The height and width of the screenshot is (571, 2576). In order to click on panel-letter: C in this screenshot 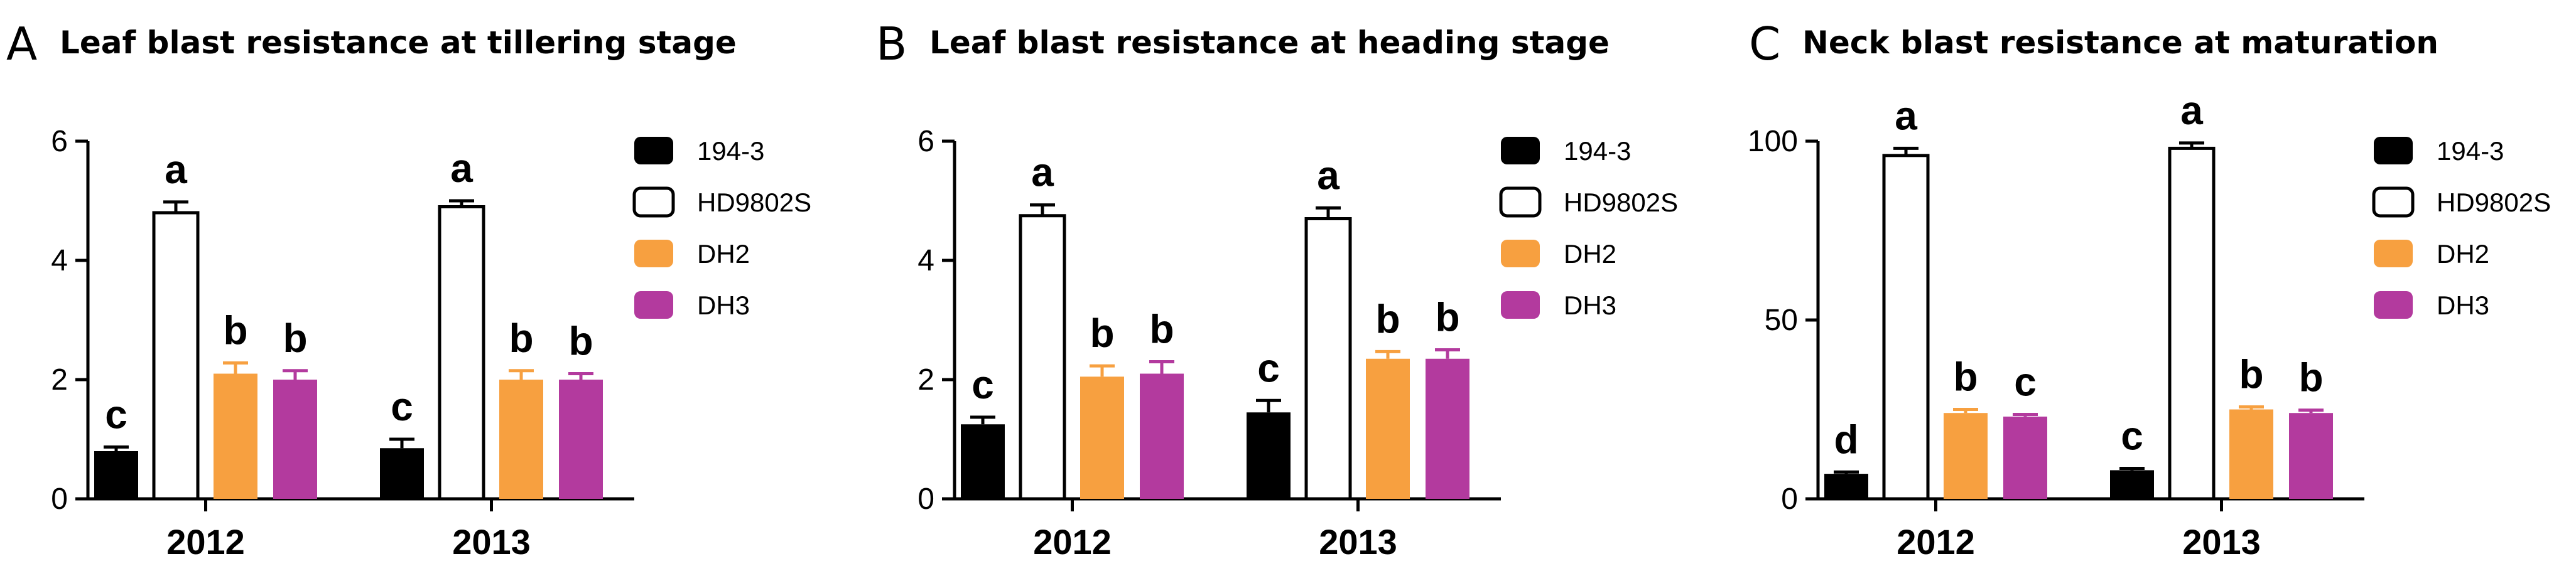, I will do `click(1765, 44)`.